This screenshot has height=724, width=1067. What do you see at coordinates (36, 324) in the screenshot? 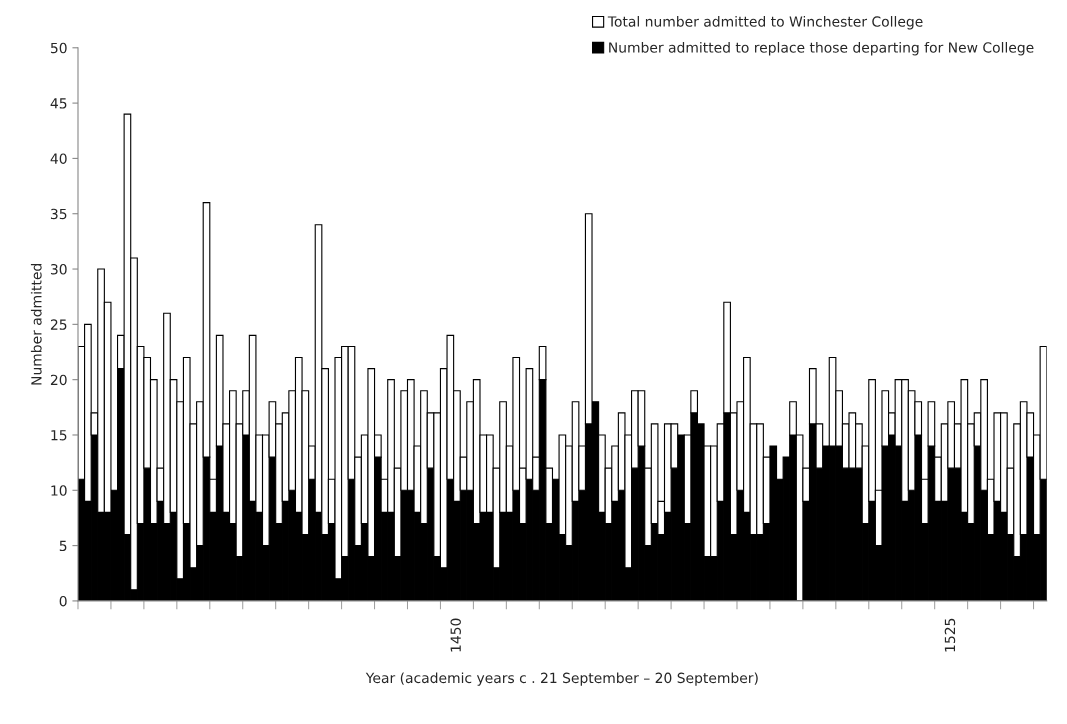
I see `y-axis-title: Number admitted` at bounding box center [36, 324].